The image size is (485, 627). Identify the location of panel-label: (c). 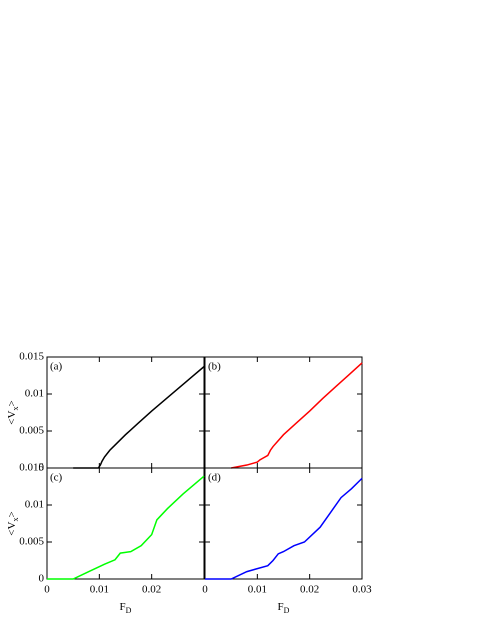
(56, 478).